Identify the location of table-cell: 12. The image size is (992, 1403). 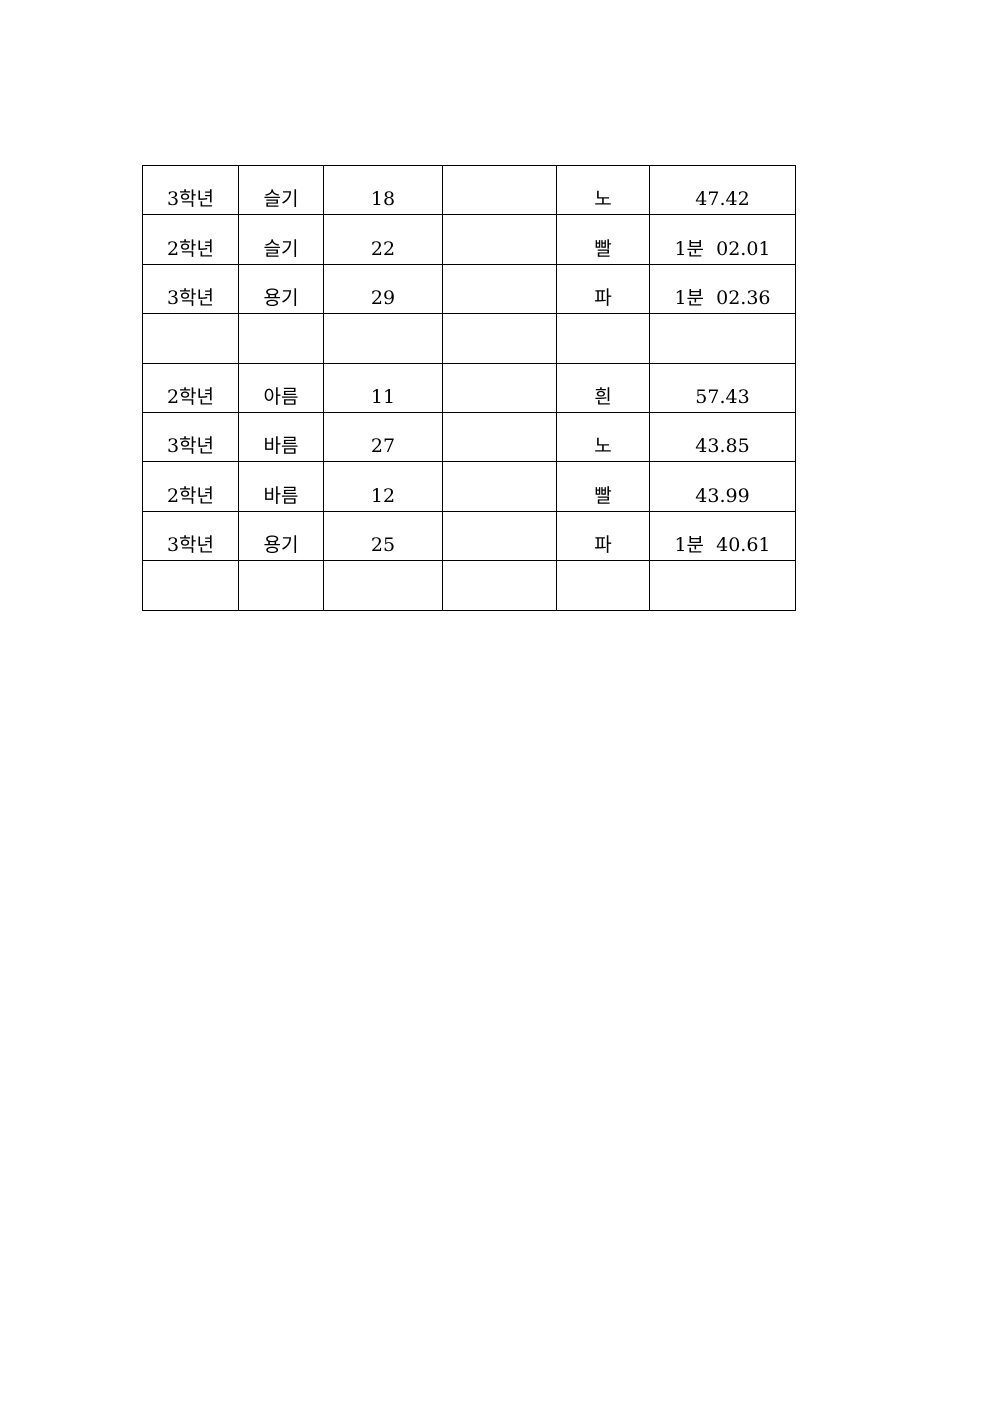
(383, 486).